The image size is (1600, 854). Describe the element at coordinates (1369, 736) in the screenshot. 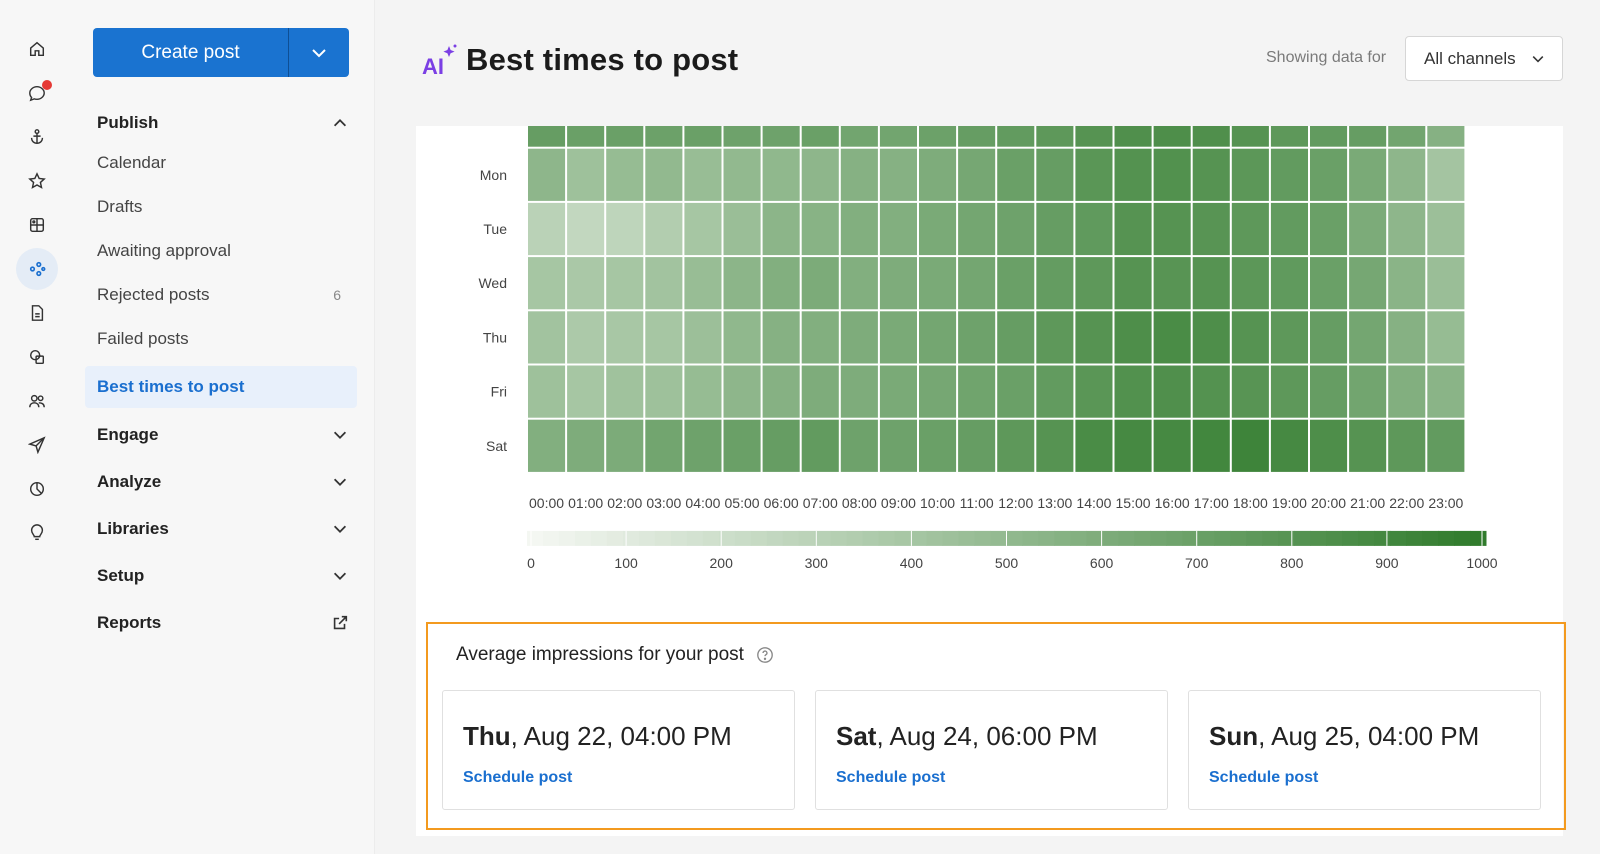

I see `slot-date: , Aug 25, 04:00 PM` at that location.